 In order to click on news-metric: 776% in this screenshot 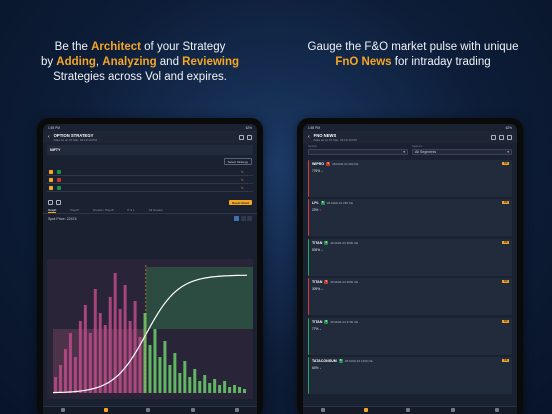, I will do `click(317, 171)`.